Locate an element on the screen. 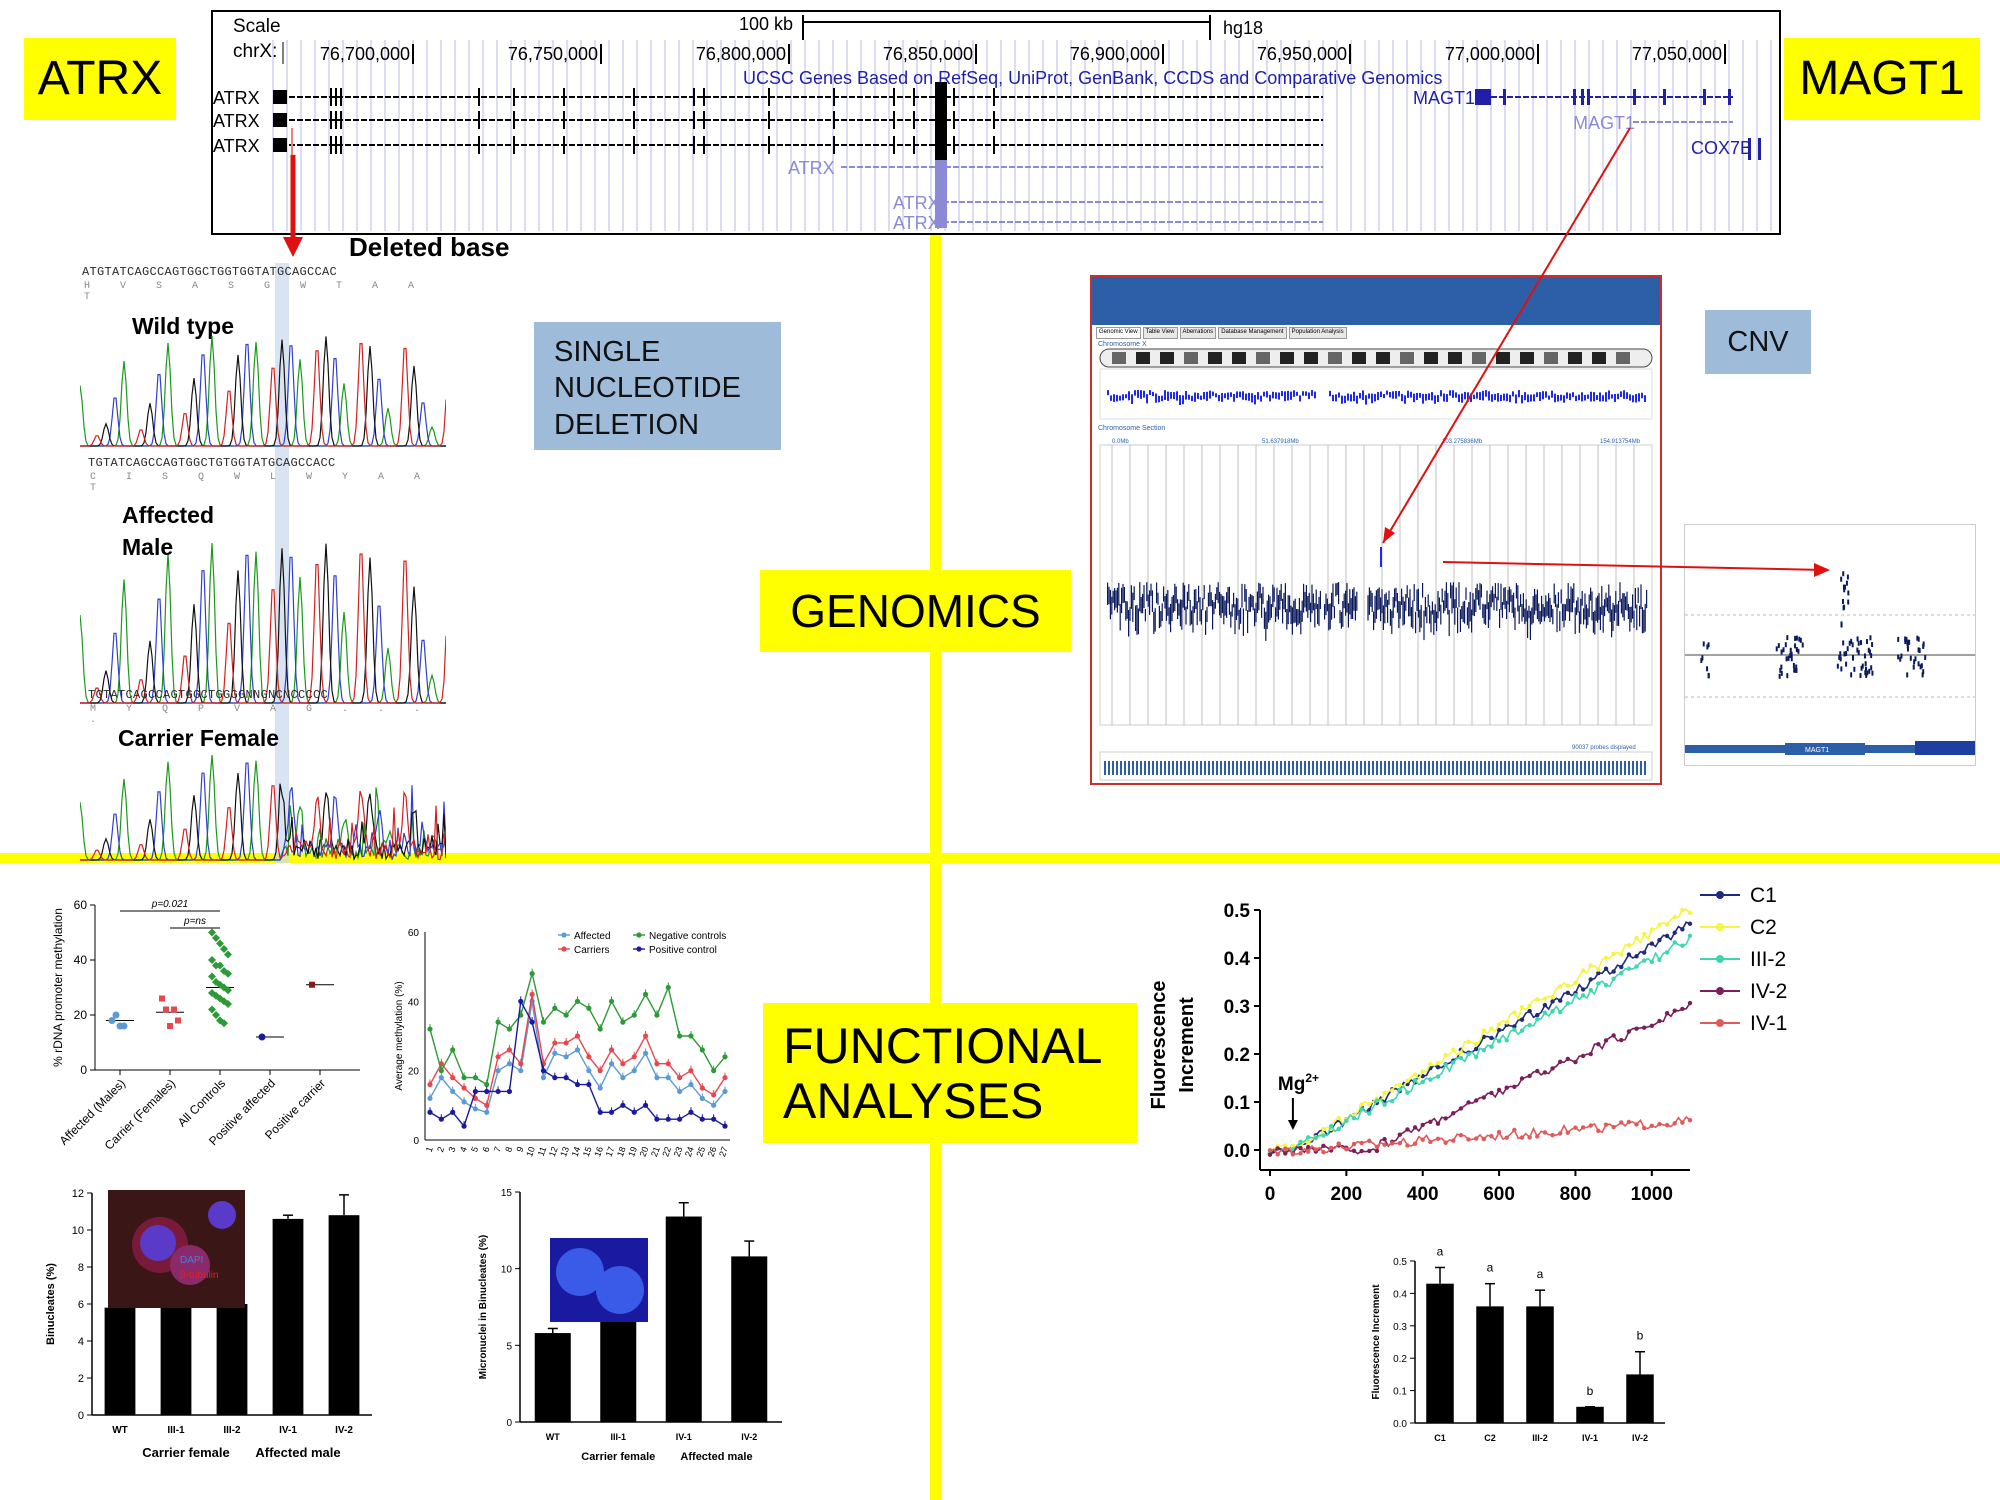 Image resolution: width=2000 pixels, height=1500 pixels. tab-aberrations: Aberrations is located at coordinates (1198, 333).